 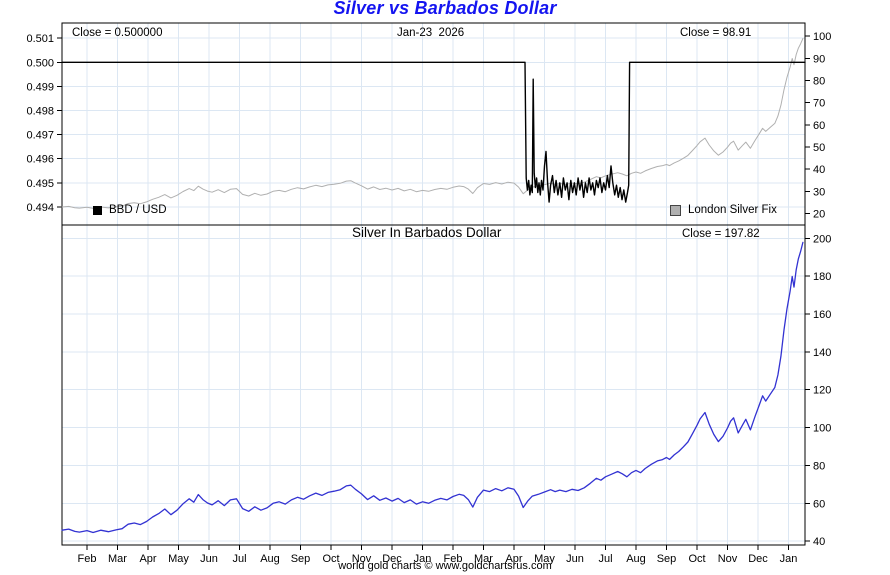 What do you see at coordinates (822, 239) in the screenshot?
I see `axis-tick-label: 200` at bounding box center [822, 239].